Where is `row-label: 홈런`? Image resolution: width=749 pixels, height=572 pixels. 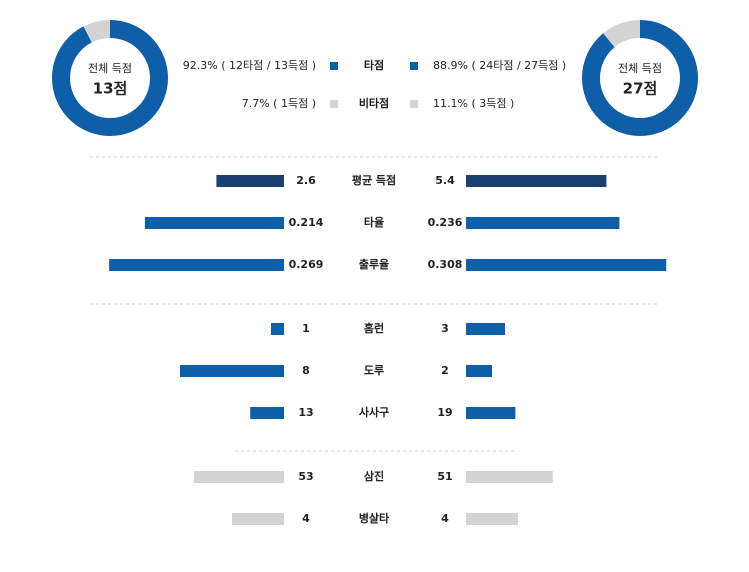 row-label: 홈런 is located at coordinates (374, 328).